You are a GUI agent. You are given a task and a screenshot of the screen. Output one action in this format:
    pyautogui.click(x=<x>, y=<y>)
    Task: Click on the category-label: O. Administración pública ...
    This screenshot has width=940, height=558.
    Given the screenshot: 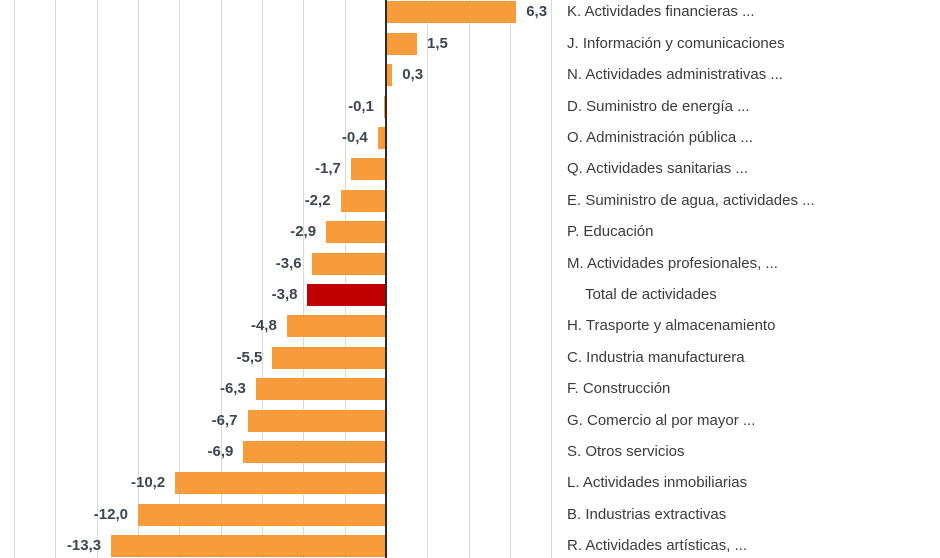 What is the action you would take?
    pyautogui.click(x=660, y=137)
    